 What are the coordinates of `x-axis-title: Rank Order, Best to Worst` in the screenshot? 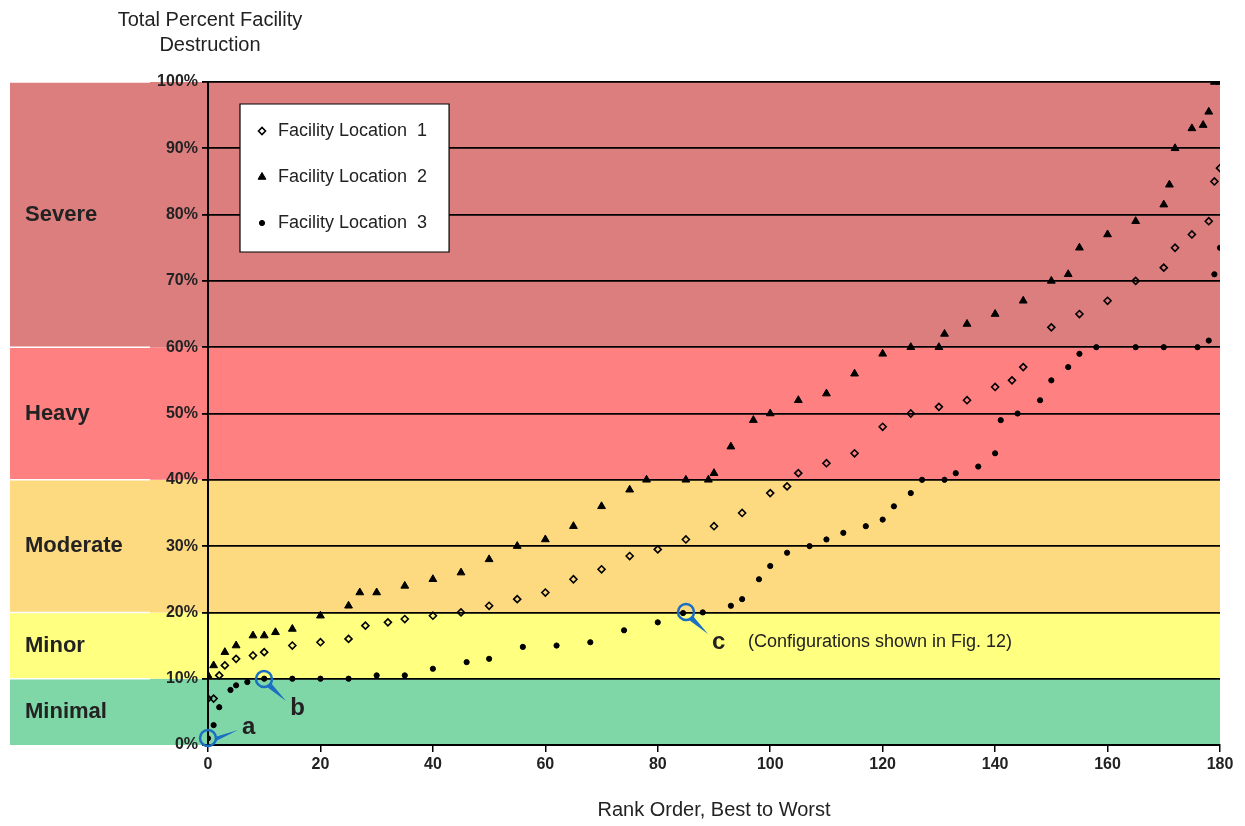 It's located at (714, 808).